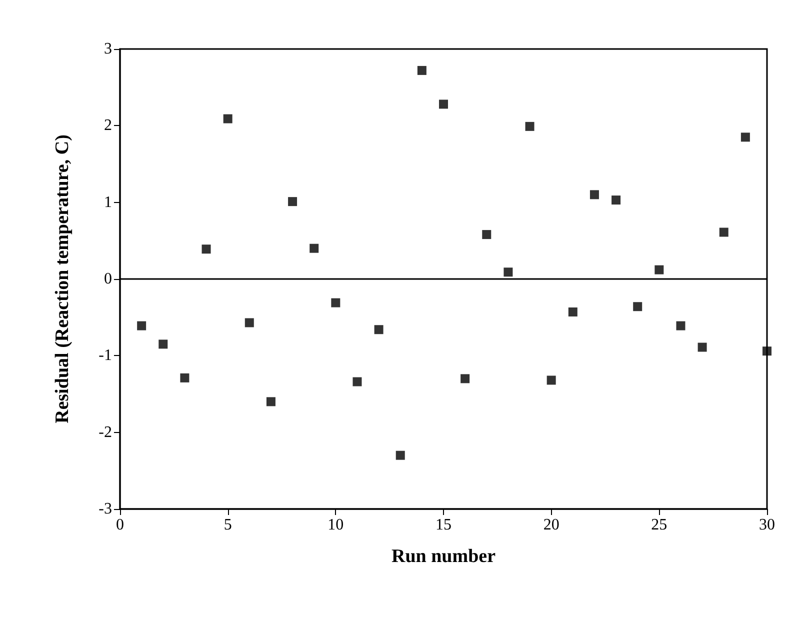 The height and width of the screenshot is (619, 799). Describe the element at coordinates (105, 509) in the screenshot. I see `y-tick-label: -3` at that location.